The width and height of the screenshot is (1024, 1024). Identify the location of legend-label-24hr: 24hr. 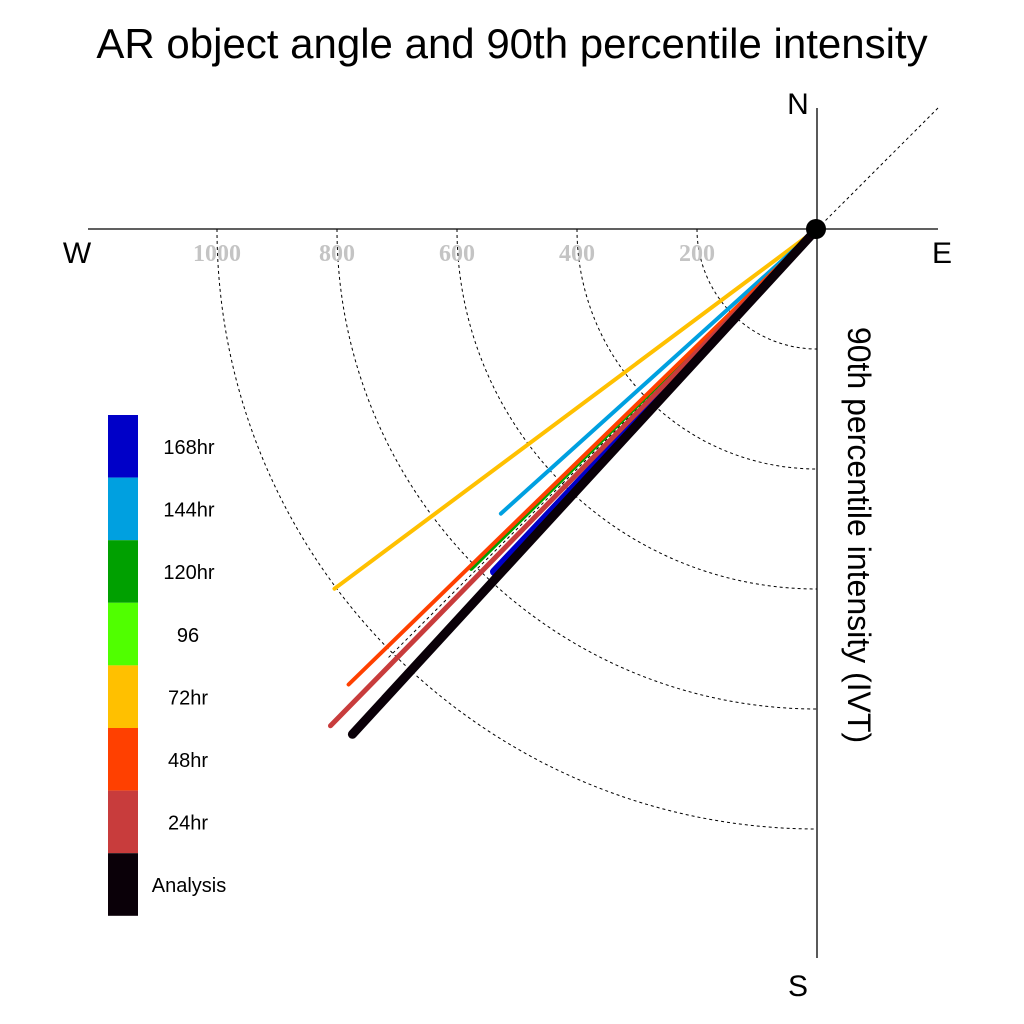
(188, 824).